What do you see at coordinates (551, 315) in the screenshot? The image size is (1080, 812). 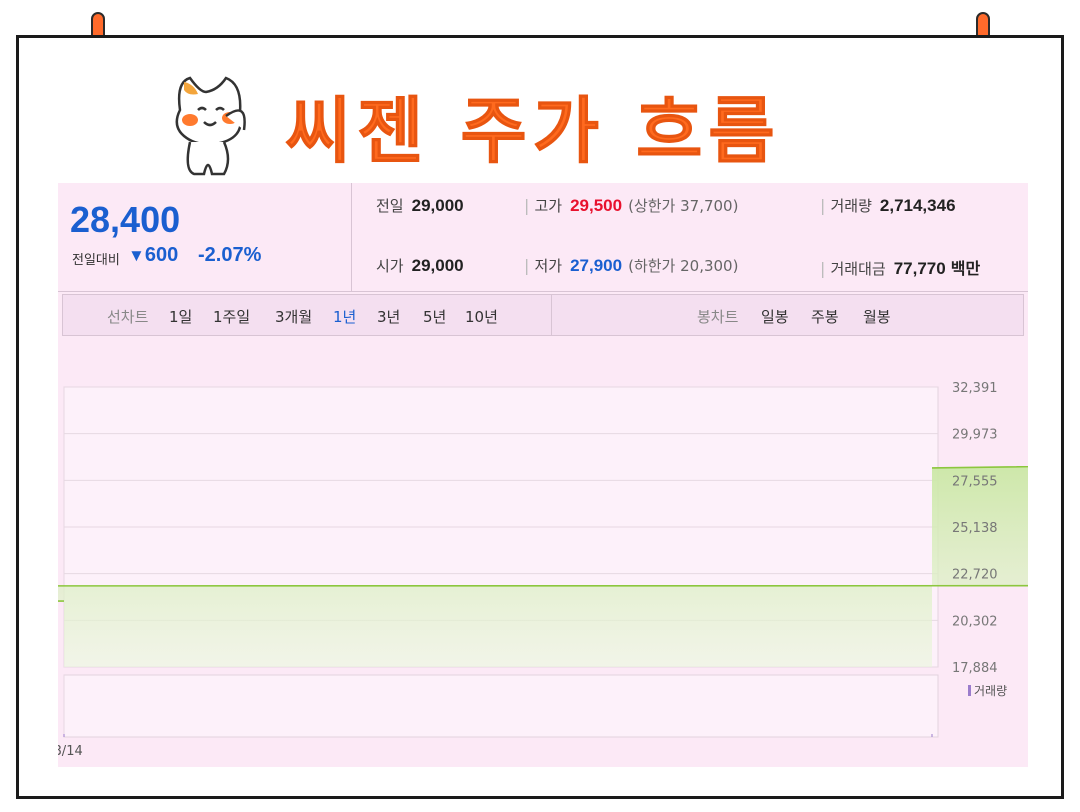 I see `tab-divider` at bounding box center [551, 315].